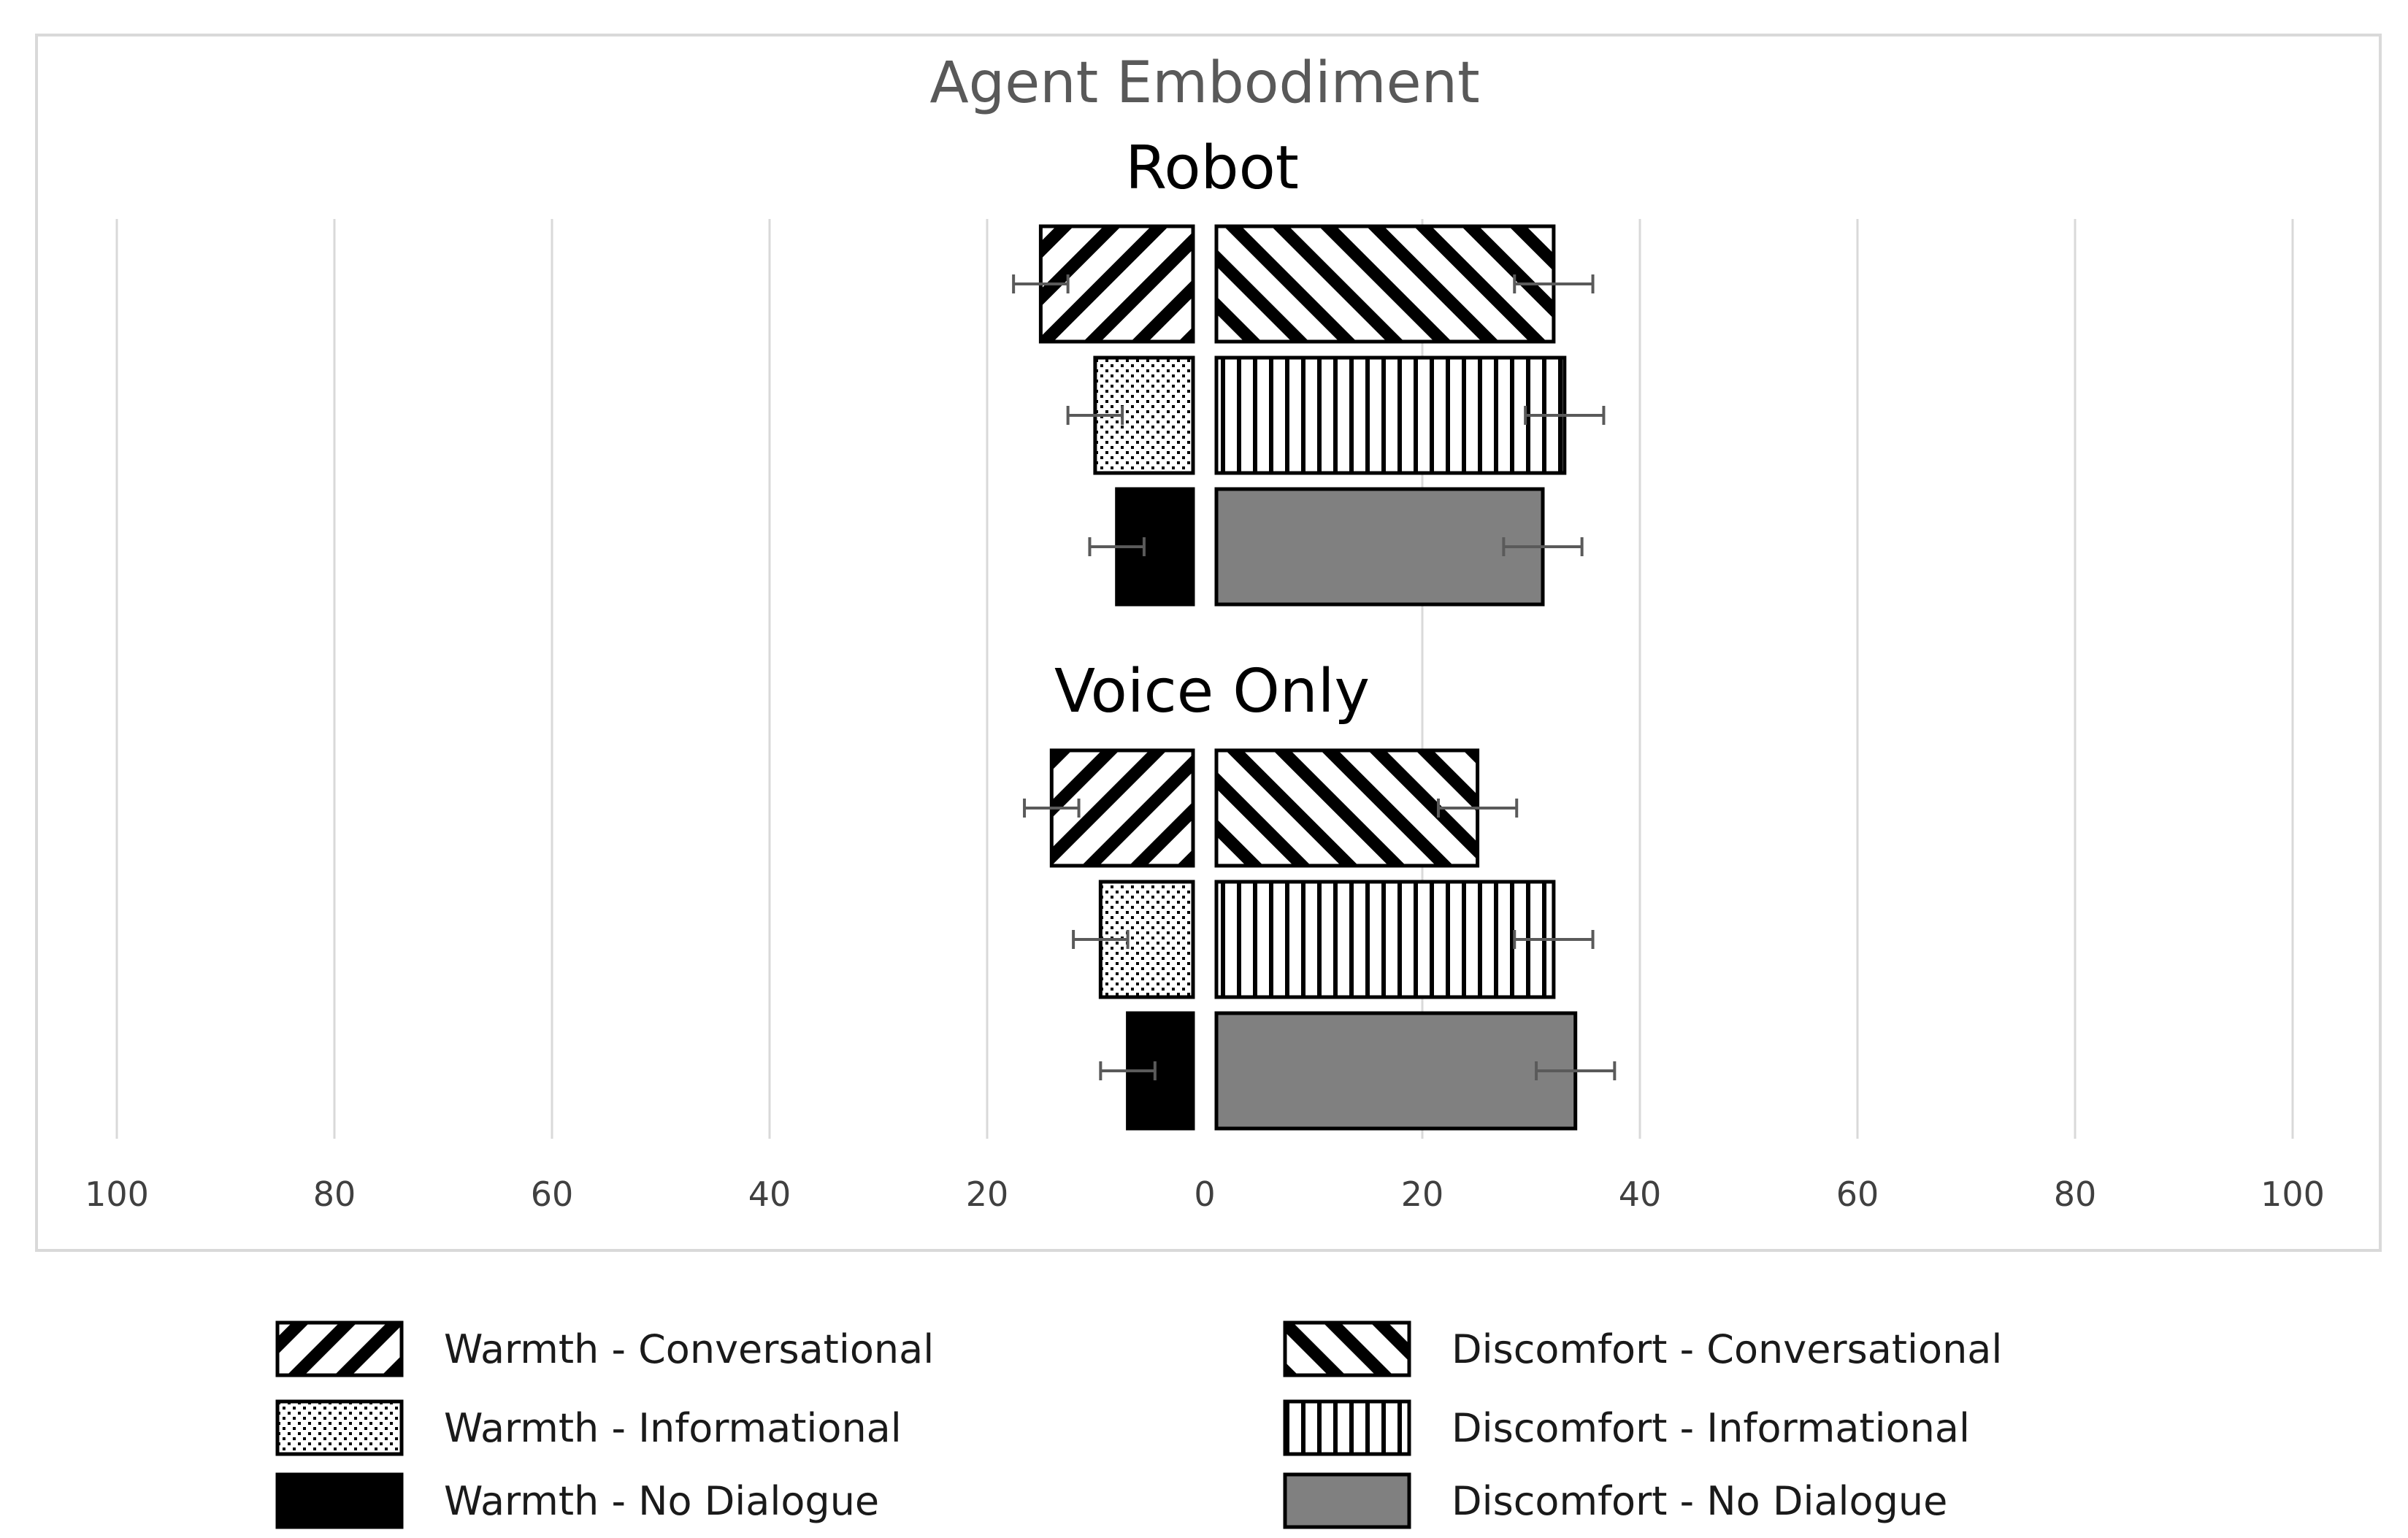 This screenshot has height=1538, width=2408. Describe the element at coordinates (1212, 691) in the screenshot. I see `group-label: Voice Only` at that location.